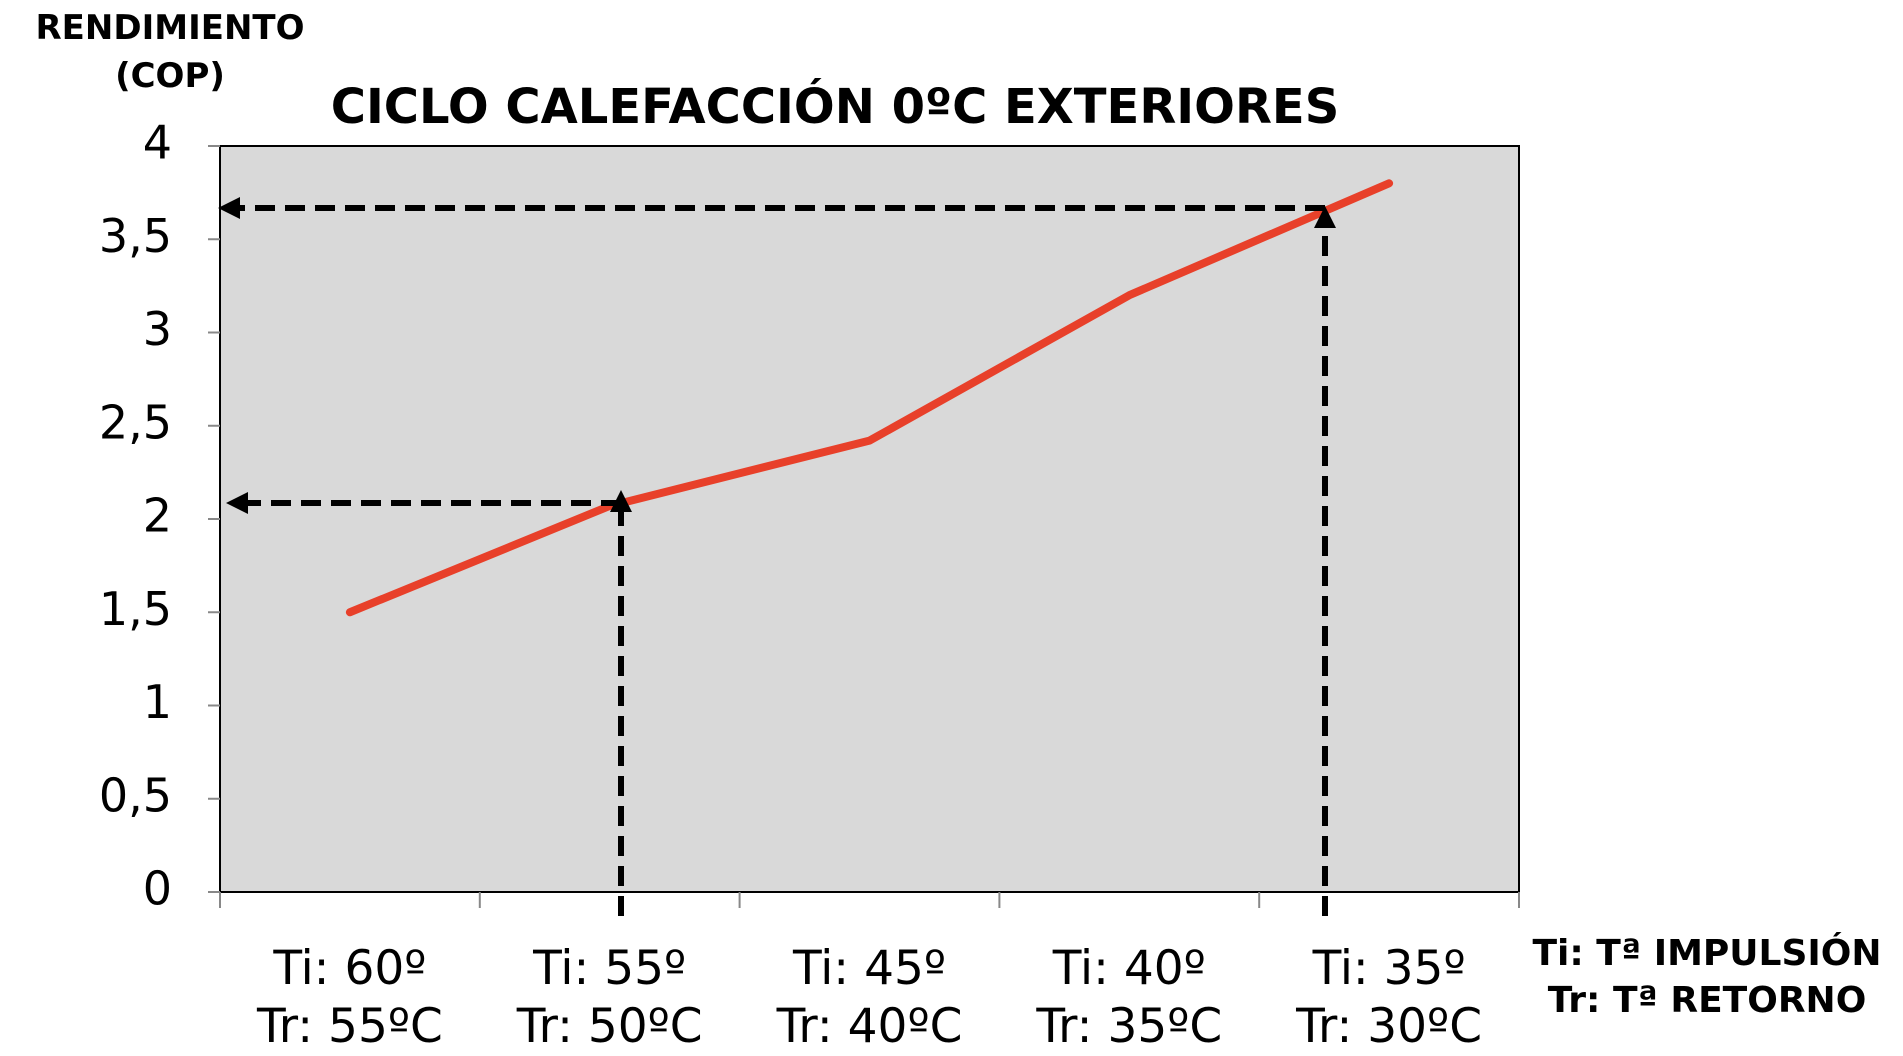 Image resolution: width=1903 pixels, height=1056 pixels. What do you see at coordinates (157, 516) in the screenshot?
I see `y-tick-label: 2` at bounding box center [157, 516].